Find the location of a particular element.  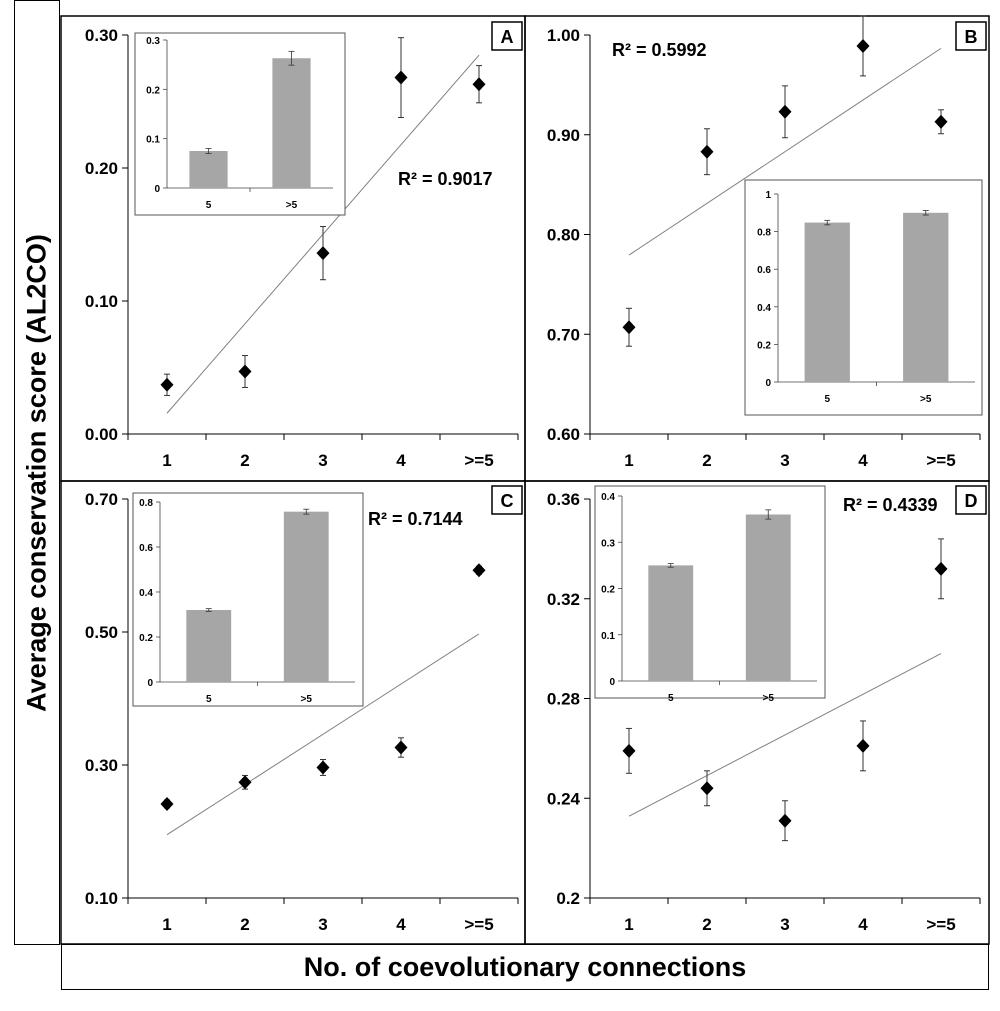

panel-letter: D is located at coordinates (971, 501).